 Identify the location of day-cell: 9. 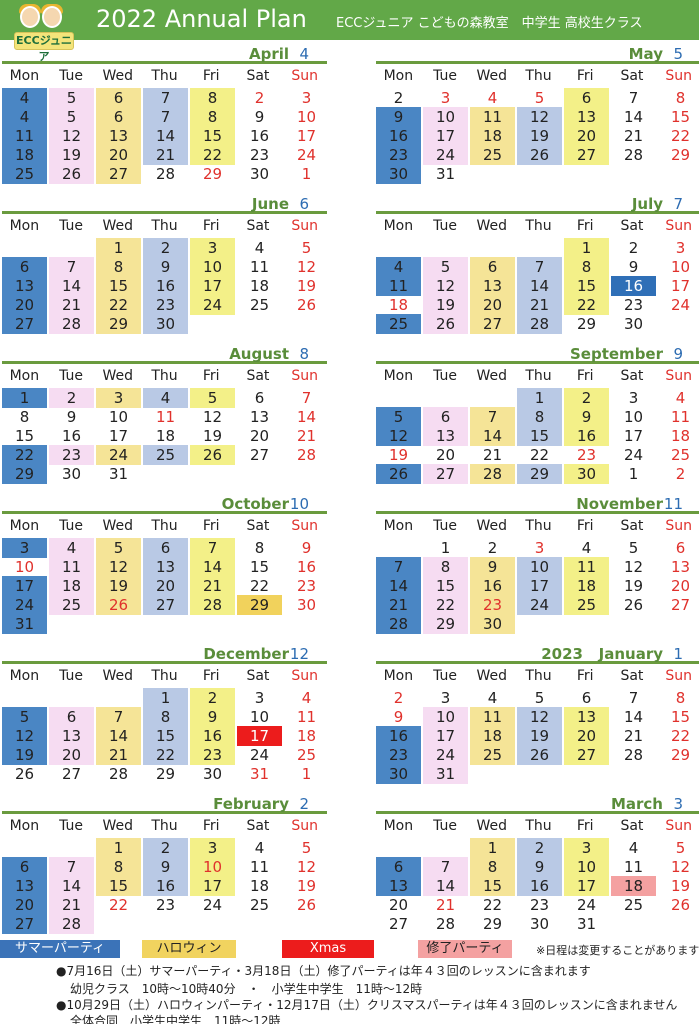
(259, 117).